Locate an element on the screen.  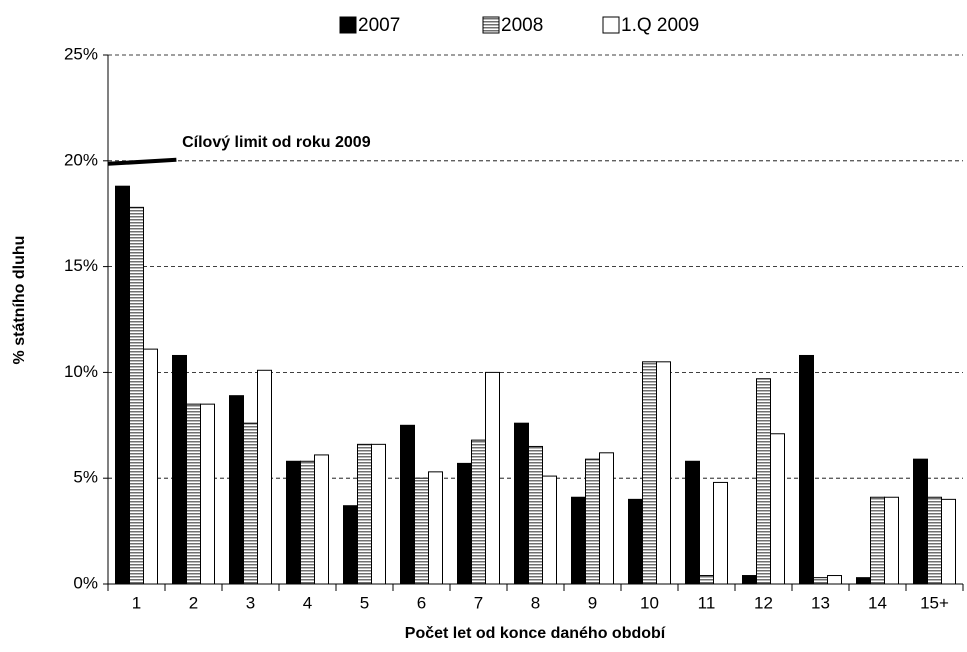
x-tick-label: 10 is located at coordinates (649, 602).